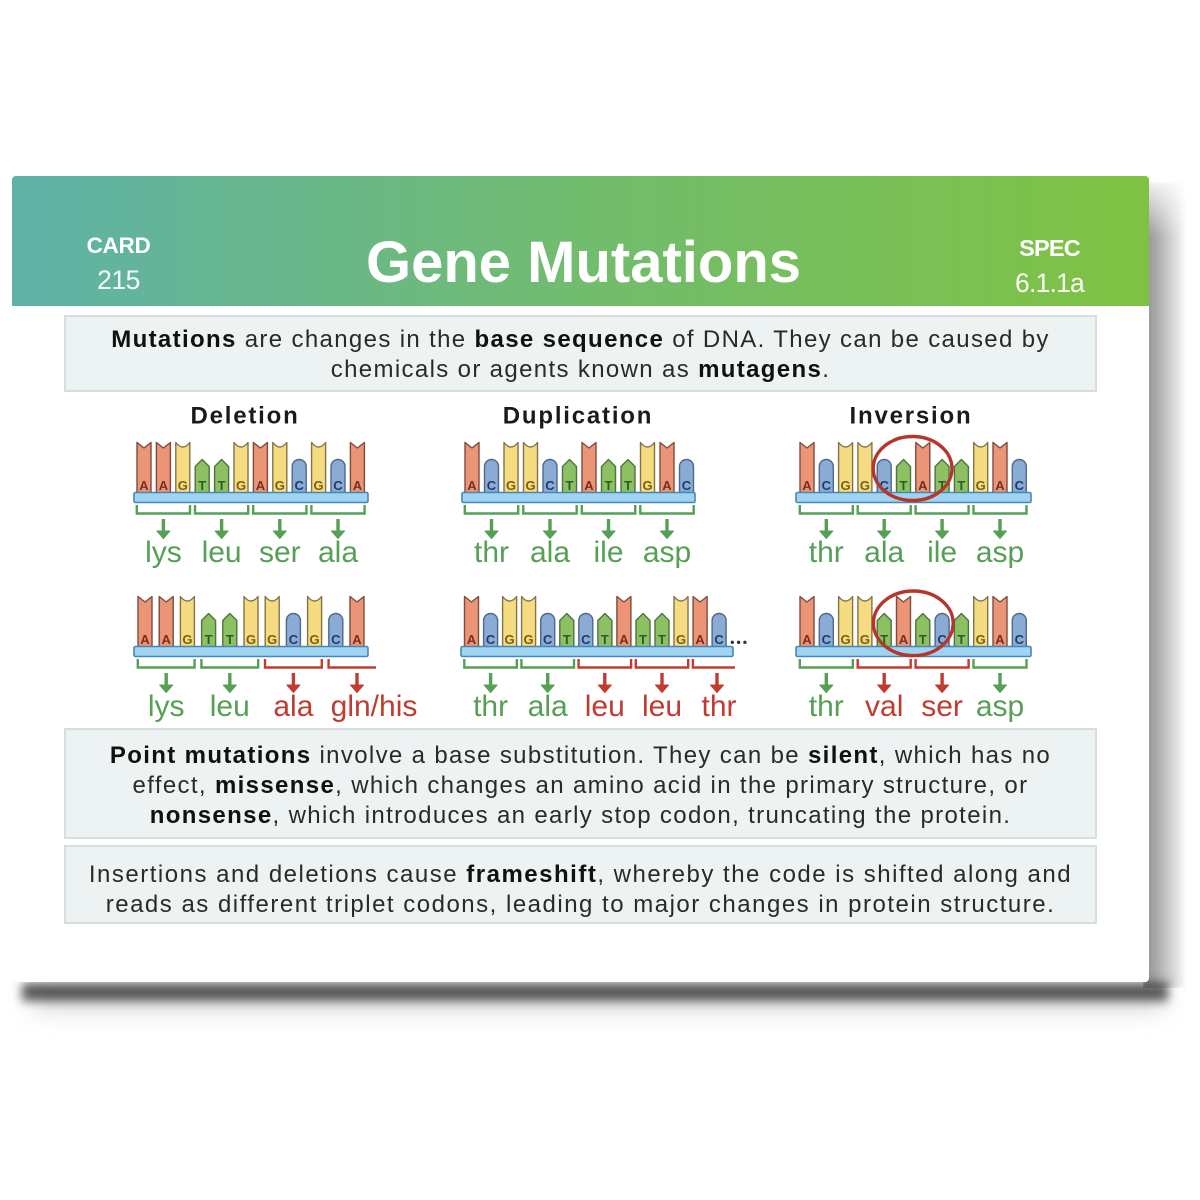 This screenshot has height=1200, width=1200. I want to click on svg-text: gln/his, so click(374, 706).